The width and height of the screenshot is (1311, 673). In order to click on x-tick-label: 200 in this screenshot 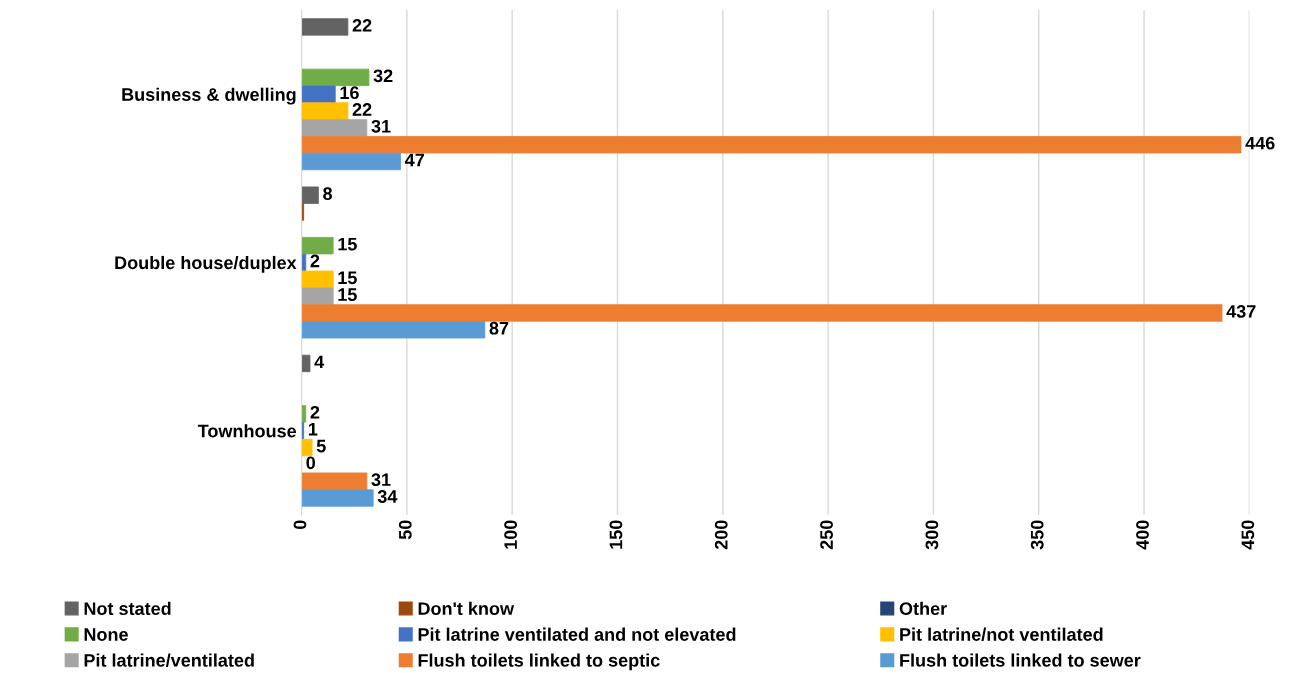, I will do `click(721, 535)`.